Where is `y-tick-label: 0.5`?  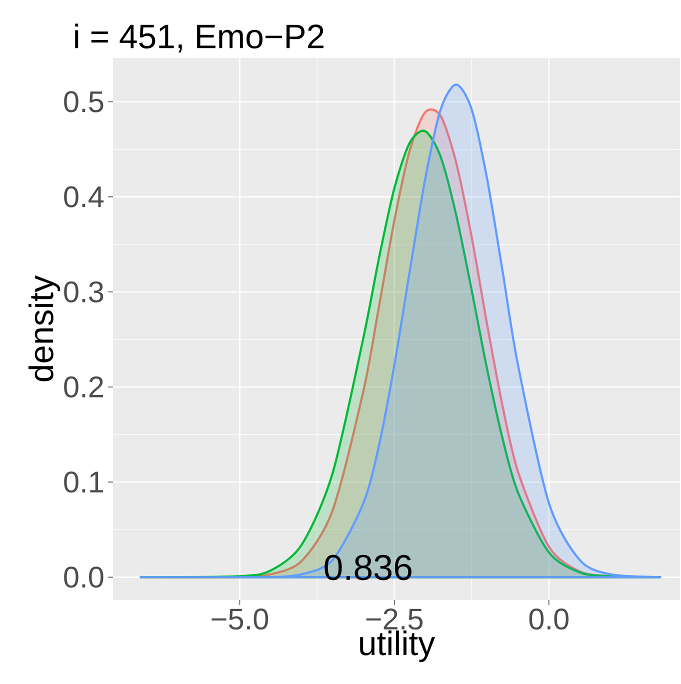
y-tick-label: 0.5 is located at coordinates (84, 101).